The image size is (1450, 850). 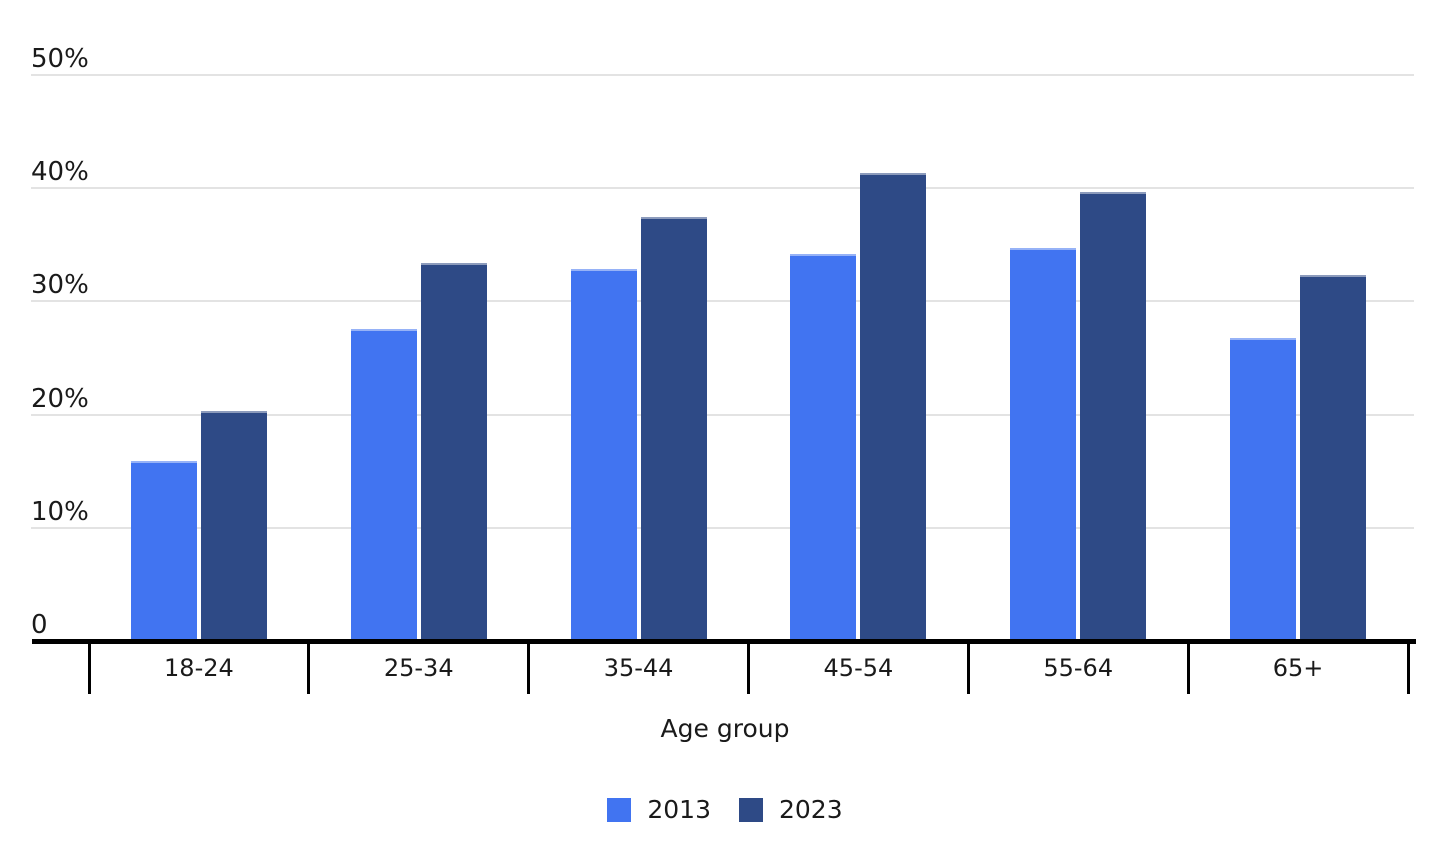 What do you see at coordinates (1298, 668) in the screenshot?
I see `x-tick-label-65+: 65+` at bounding box center [1298, 668].